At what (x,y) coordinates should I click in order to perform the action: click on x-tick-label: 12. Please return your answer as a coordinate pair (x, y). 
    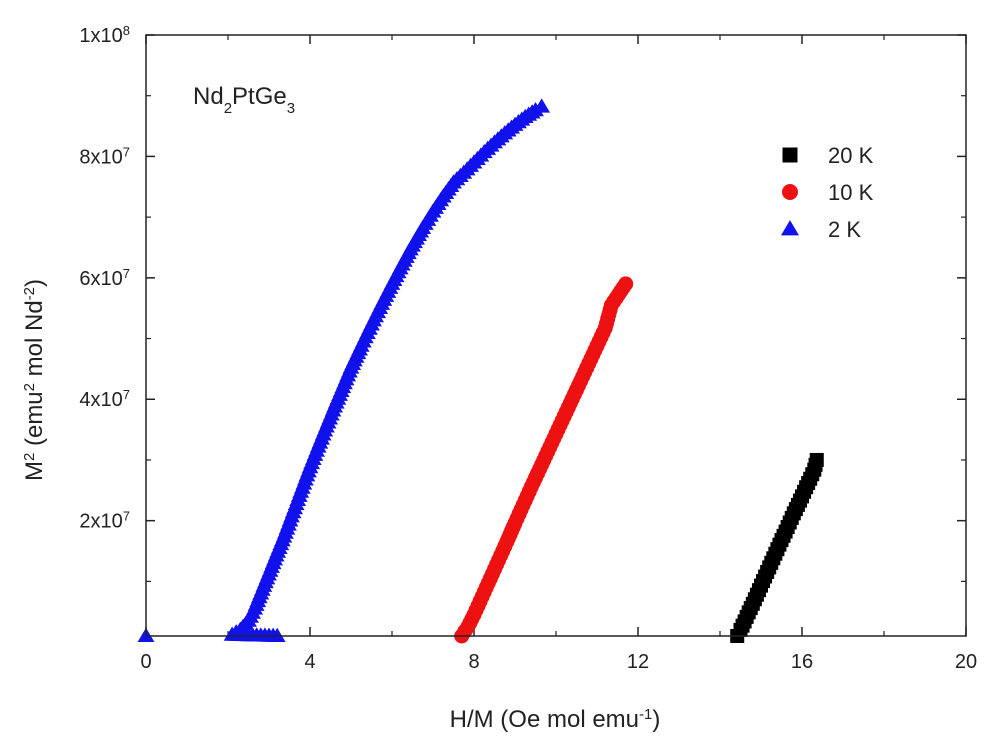
    Looking at the image, I should click on (638, 662).